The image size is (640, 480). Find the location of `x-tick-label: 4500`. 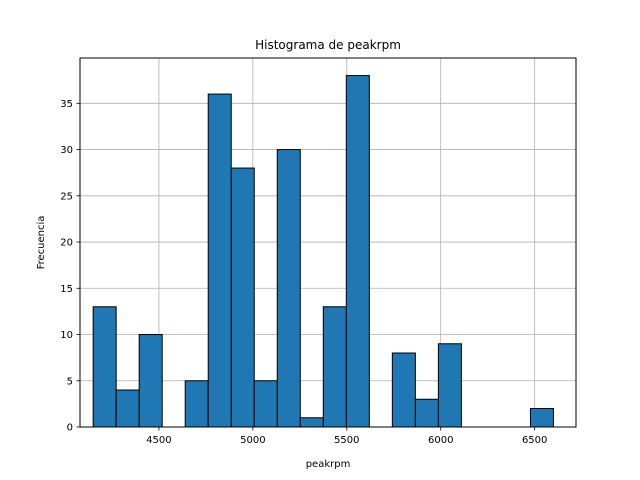

x-tick-label: 4500 is located at coordinates (158, 440).